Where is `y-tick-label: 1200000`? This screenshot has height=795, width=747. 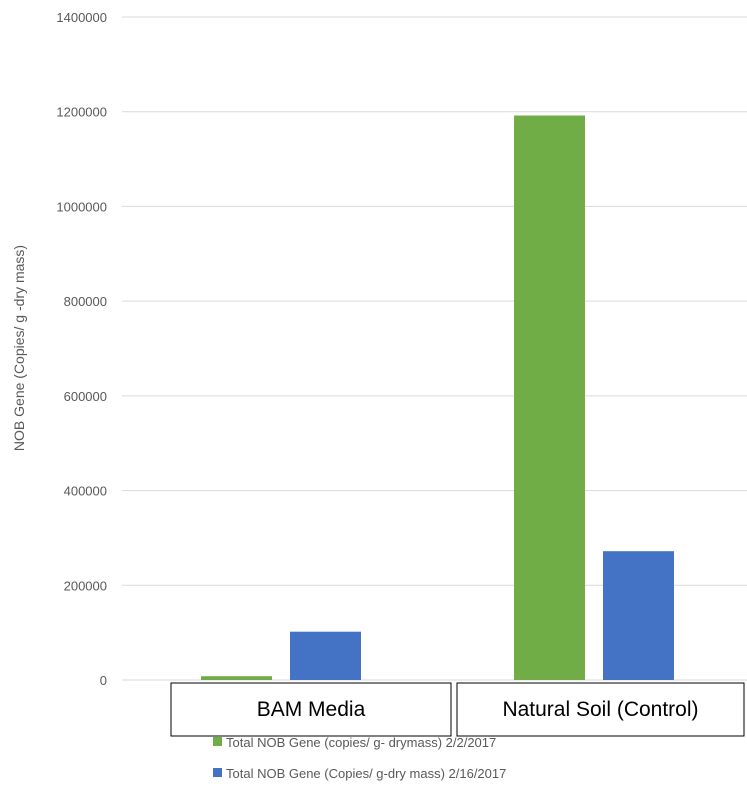 y-tick-label: 1200000 is located at coordinates (81, 112).